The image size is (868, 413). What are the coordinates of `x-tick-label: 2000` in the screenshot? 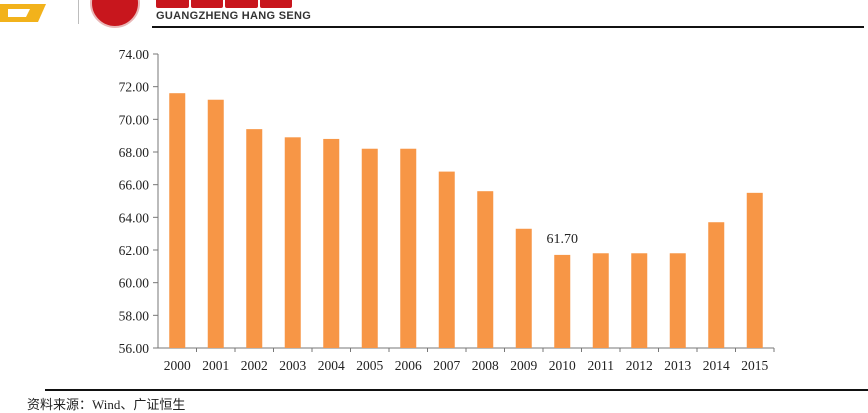 It's located at (177, 365).